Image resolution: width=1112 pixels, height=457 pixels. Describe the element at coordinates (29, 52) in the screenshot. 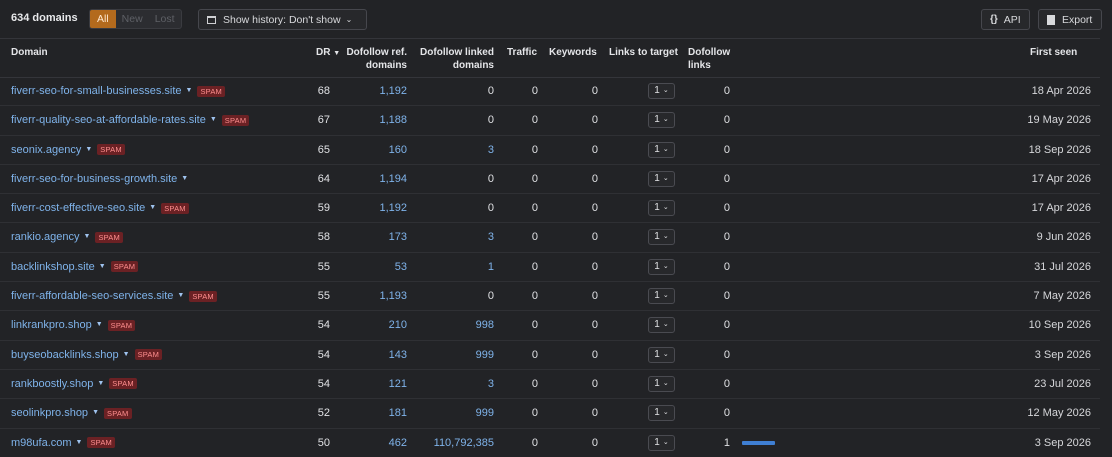

I see `col-domain: Domain` at that location.